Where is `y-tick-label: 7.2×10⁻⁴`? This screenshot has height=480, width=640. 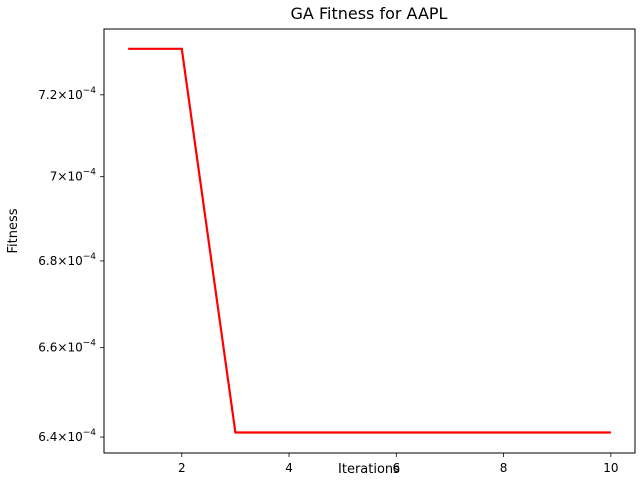 y-tick-label: 7.2×10⁻⁴ is located at coordinates (67, 94).